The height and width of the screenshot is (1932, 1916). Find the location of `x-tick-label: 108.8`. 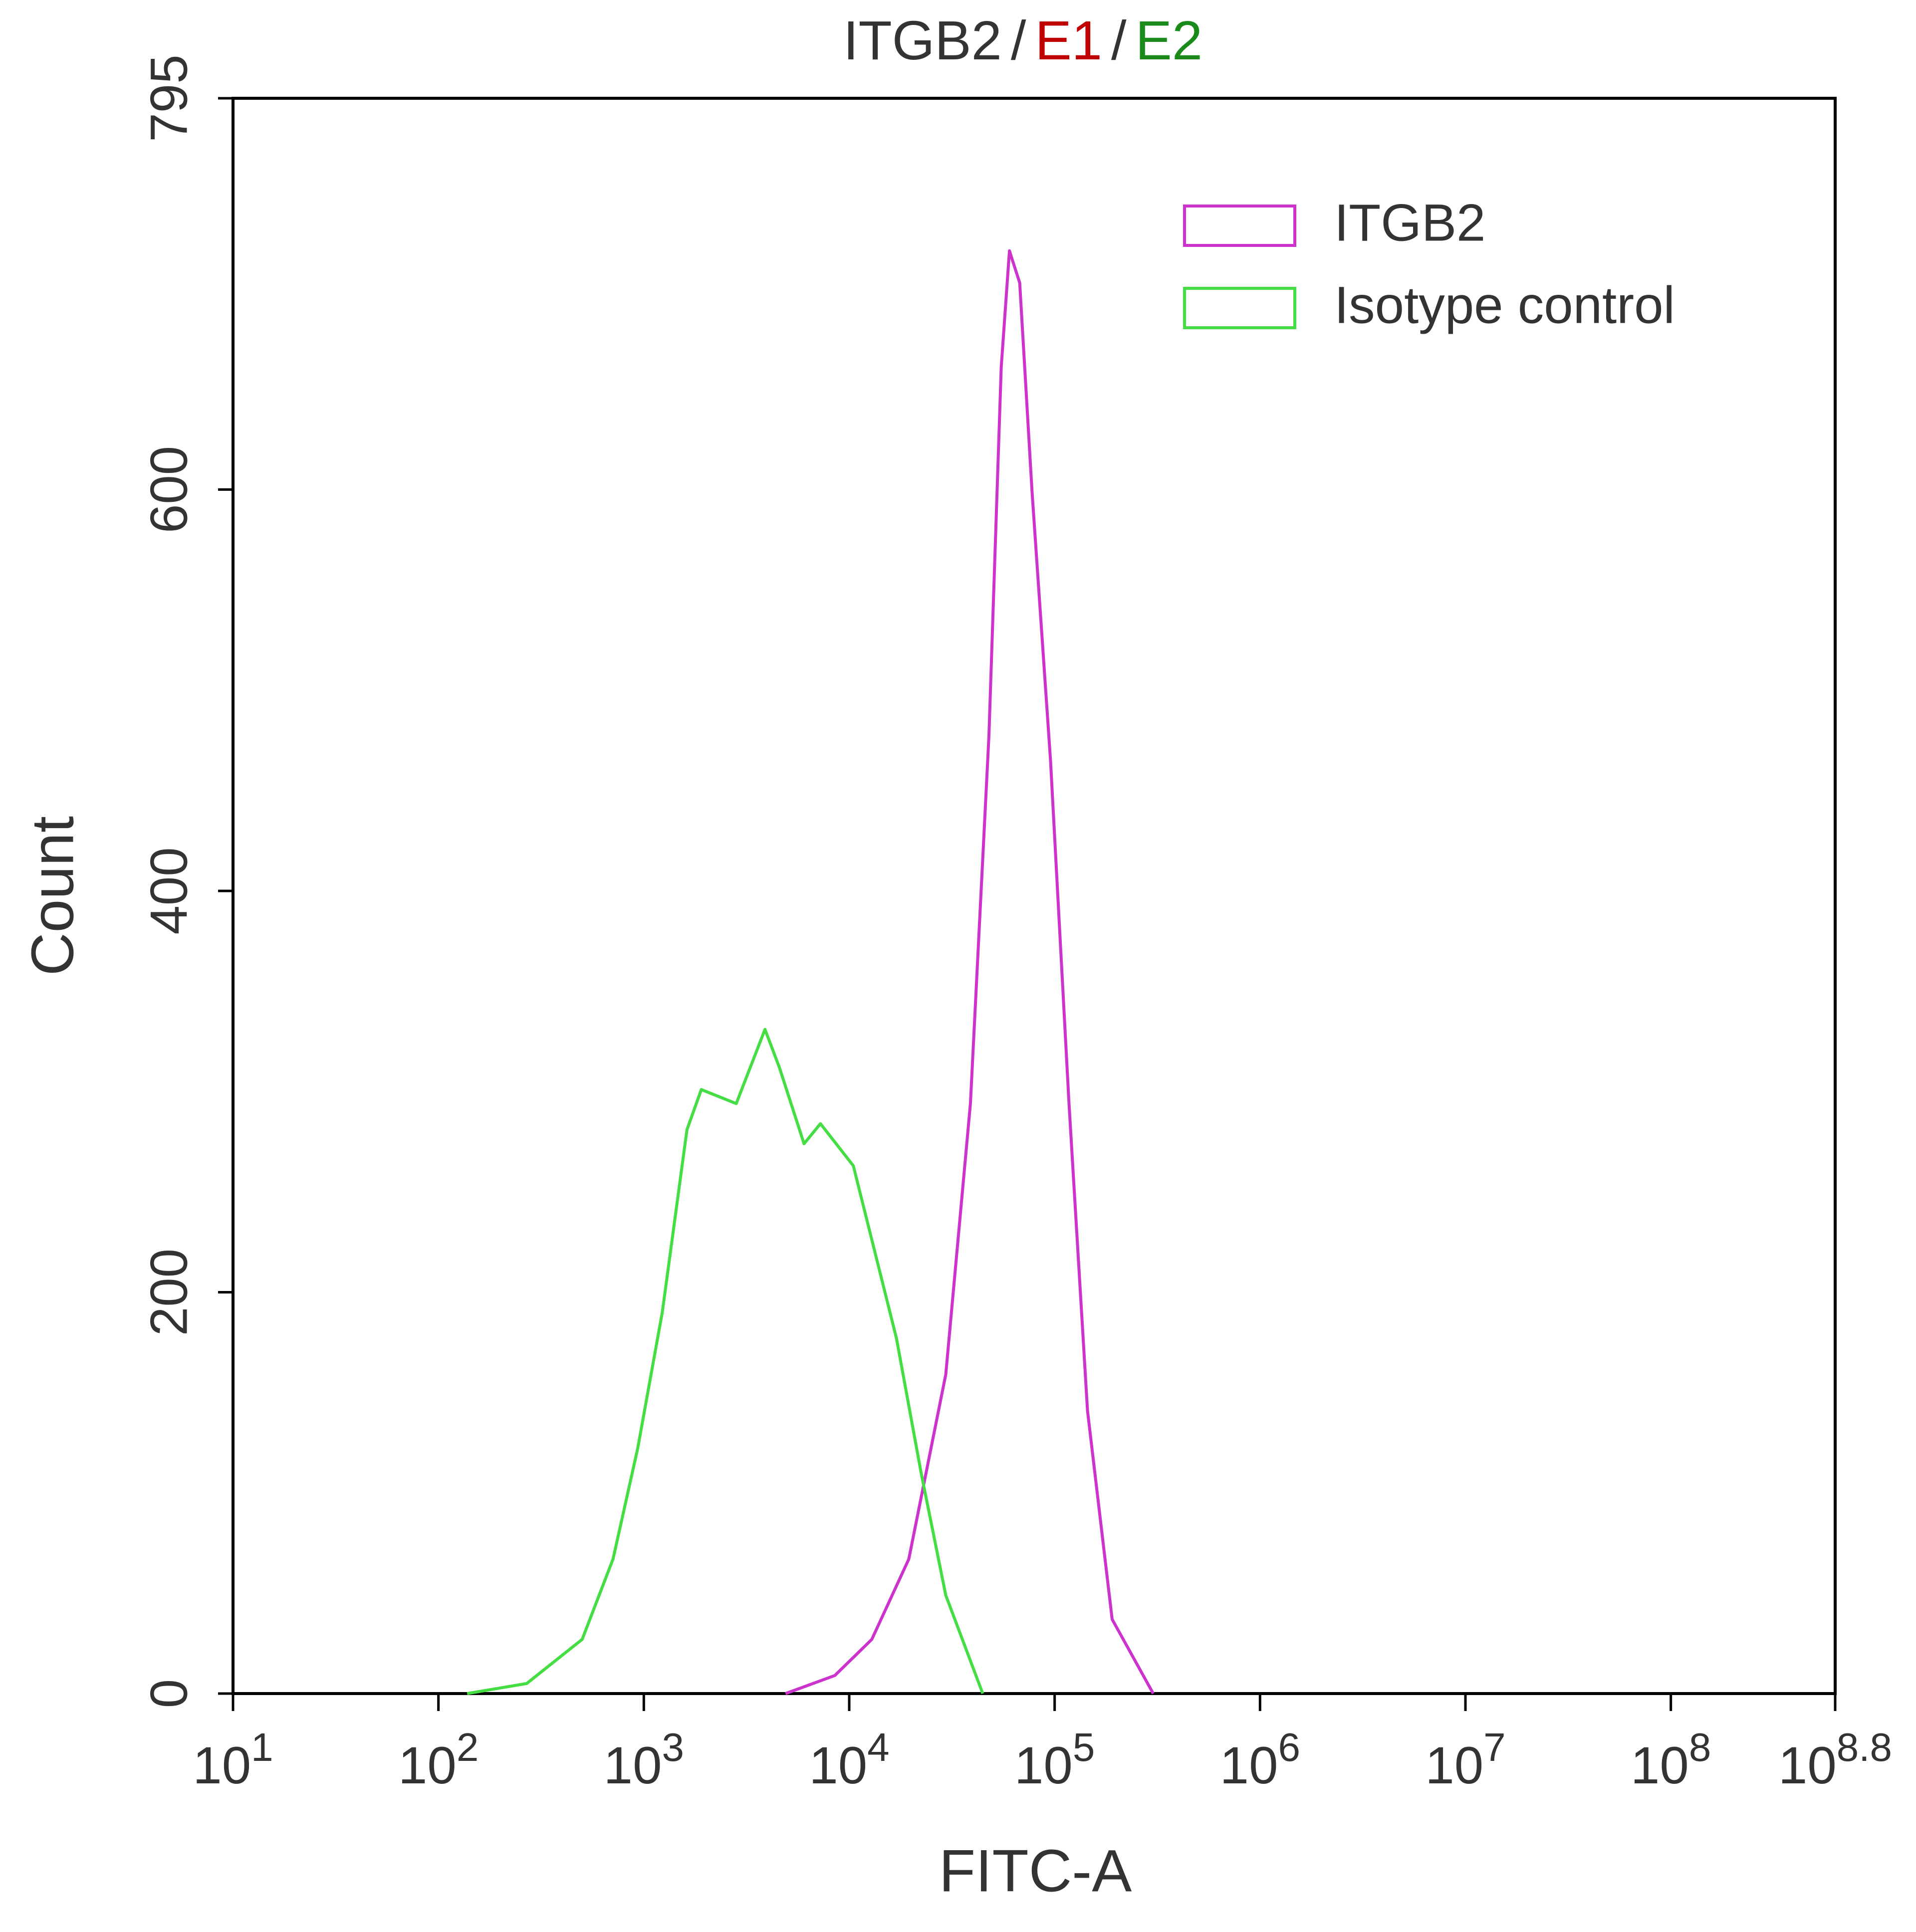

x-tick-label: 108.8 is located at coordinates (1835, 1760).